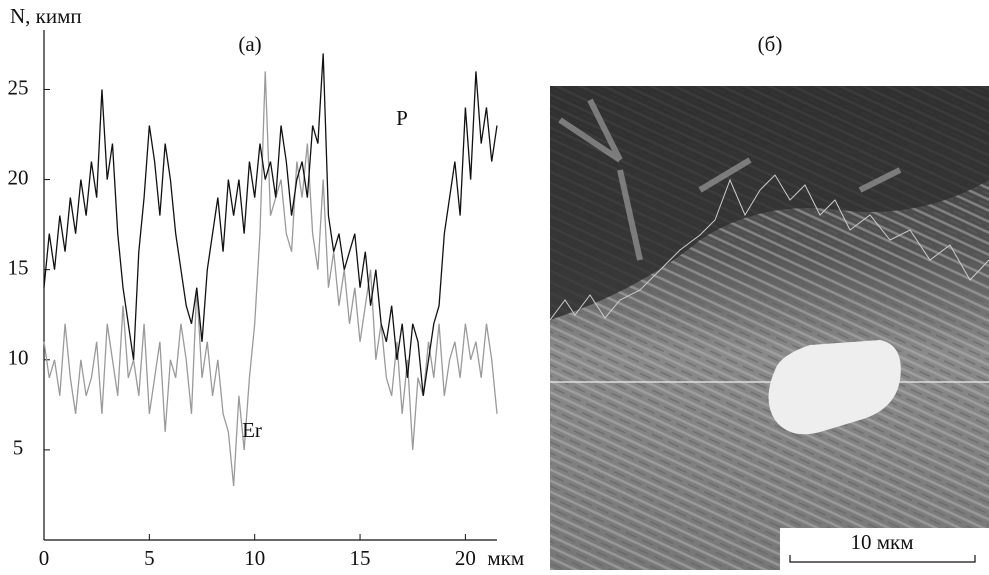 The height and width of the screenshot is (575, 989). I want to click on x-tick-label: 0, so click(44, 558).